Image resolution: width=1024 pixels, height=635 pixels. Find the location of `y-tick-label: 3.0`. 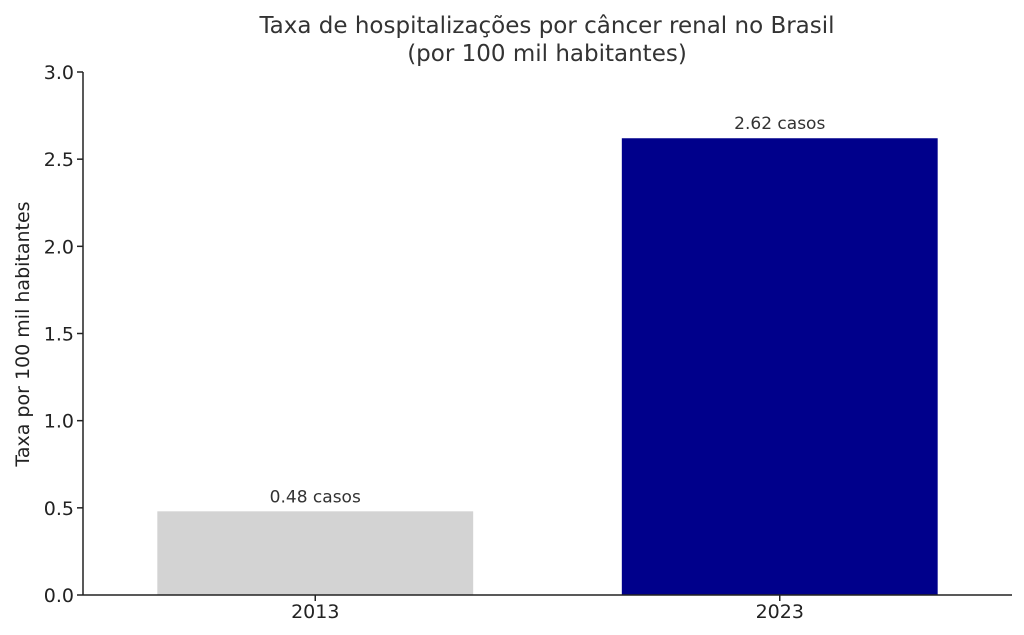

y-tick-label: 3.0 is located at coordinates (59, 73).